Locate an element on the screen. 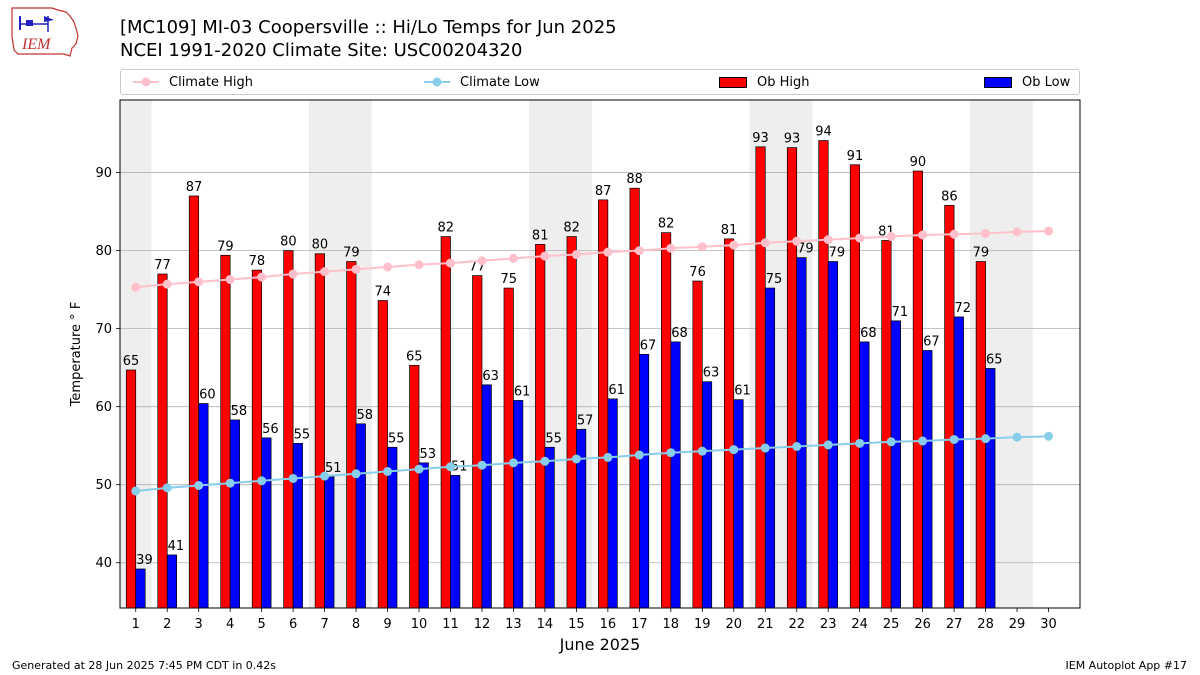 This screenshot has width=1200, height=675. ob-low-value-label: 79 is located at coordinates (805, 249).